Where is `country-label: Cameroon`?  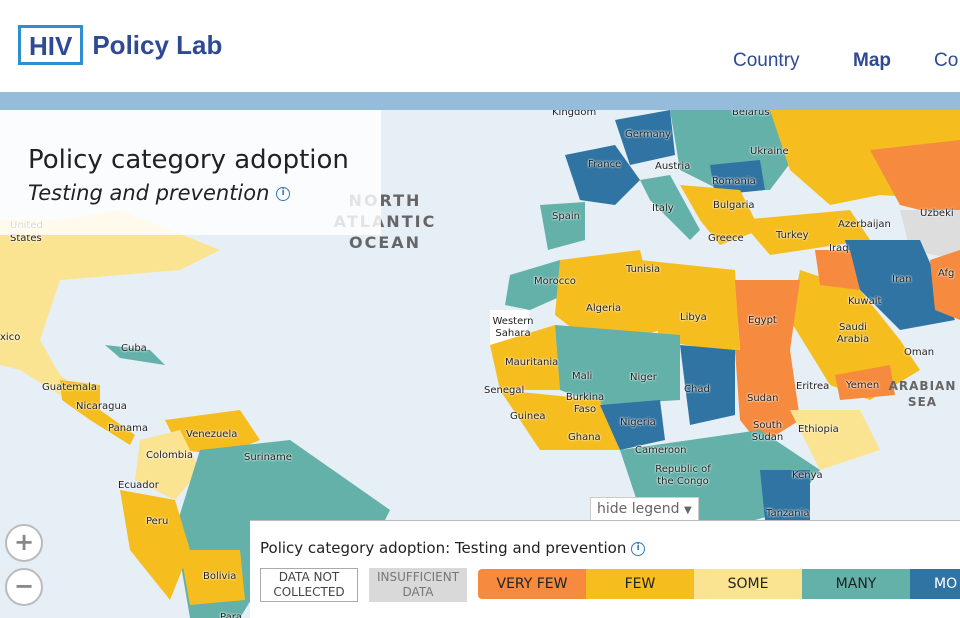 country-label: Cameroon is located at coordinates (661, 450).